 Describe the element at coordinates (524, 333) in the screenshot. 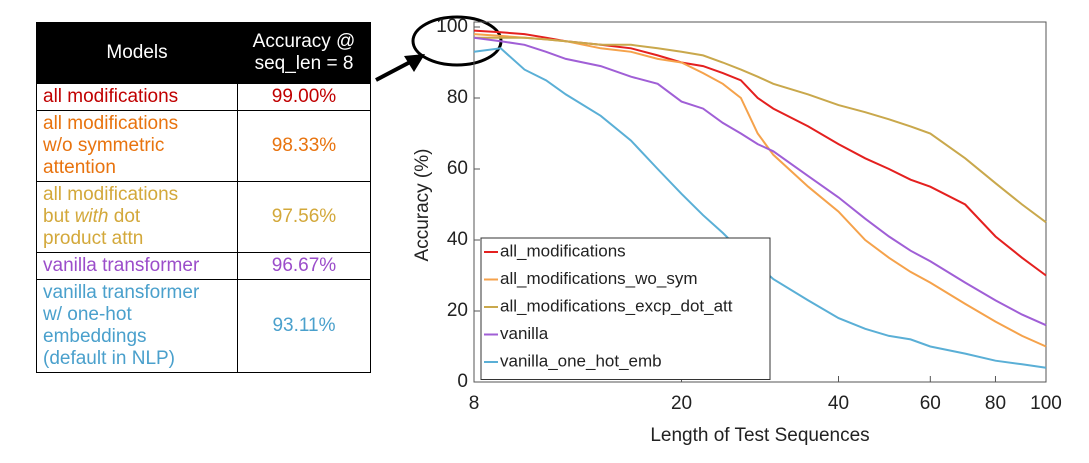

I see `legend-label: vanilla` at that location.